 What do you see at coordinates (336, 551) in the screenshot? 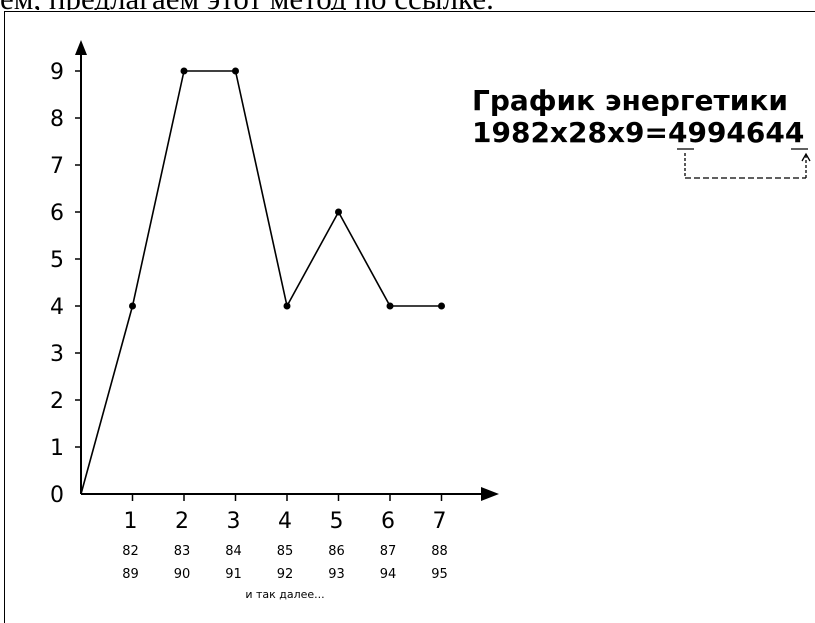
I see `year-label: 86` at bounding box center [336, 551].